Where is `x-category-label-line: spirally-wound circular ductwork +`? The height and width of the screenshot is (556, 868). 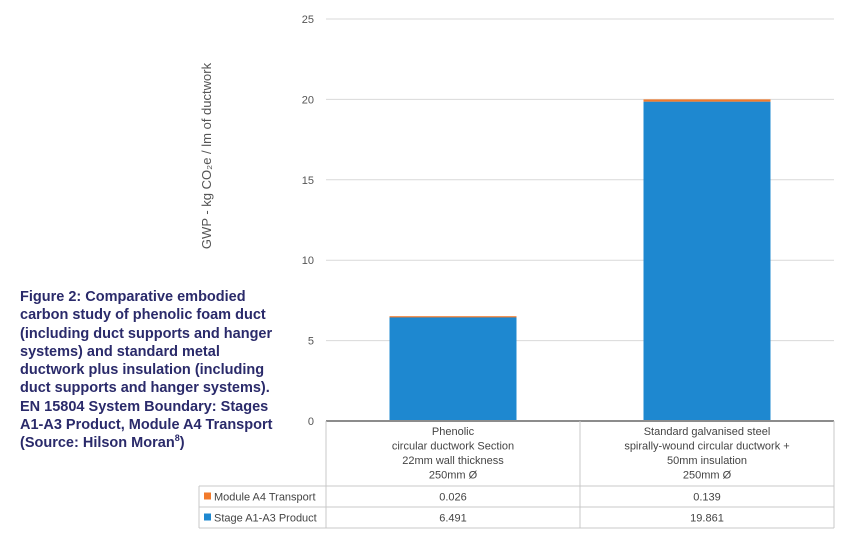
x-category-label-line: spirally-wound circular ductwork + is located at coordinates (706, 447).